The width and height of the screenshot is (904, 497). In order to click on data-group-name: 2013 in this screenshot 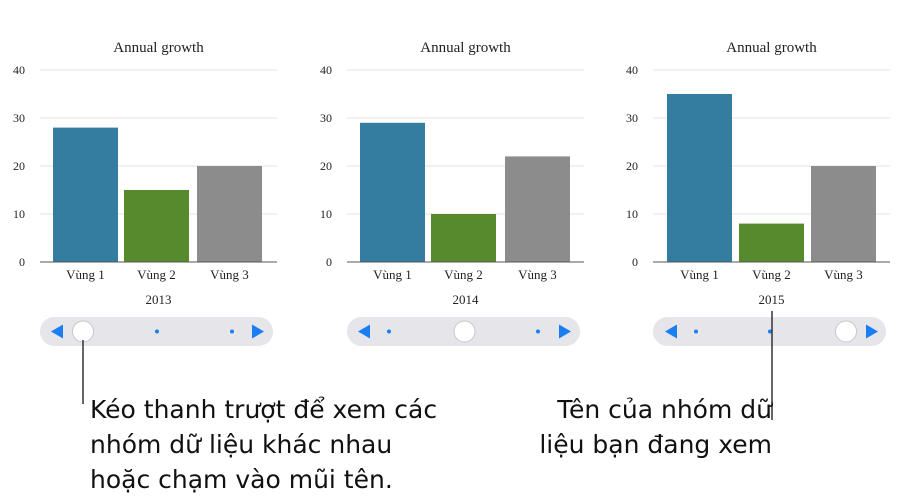, I will do `click(159, 299)`.